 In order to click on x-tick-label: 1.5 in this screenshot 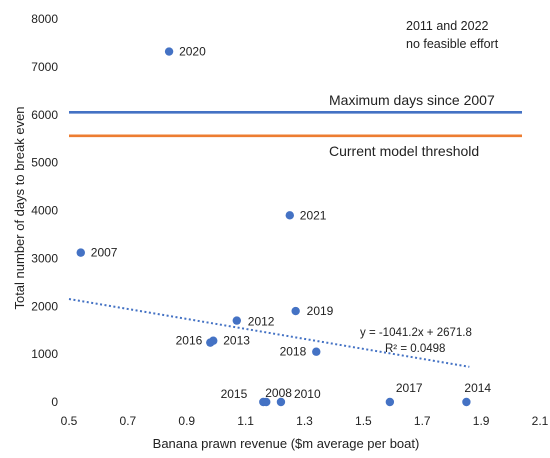, I will do `click(363, 421)`.